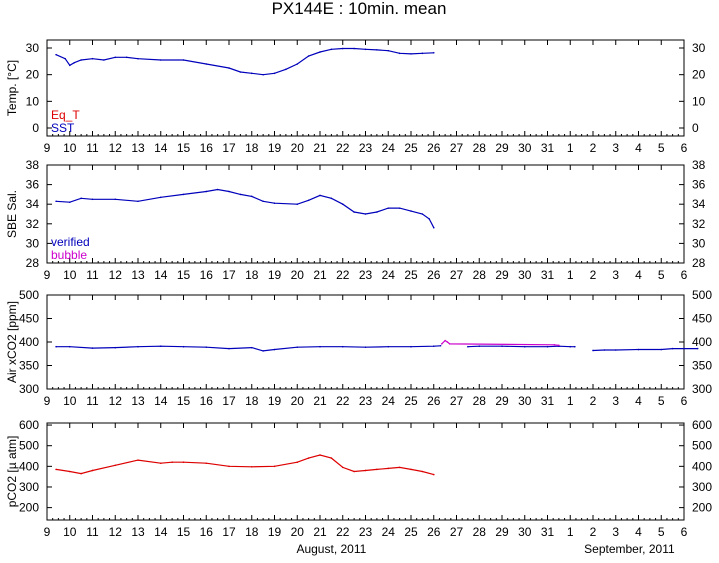 Image resolution: width=719 pixels, height=563 pixels. I want to click on series-bubble, so click(500, 343).